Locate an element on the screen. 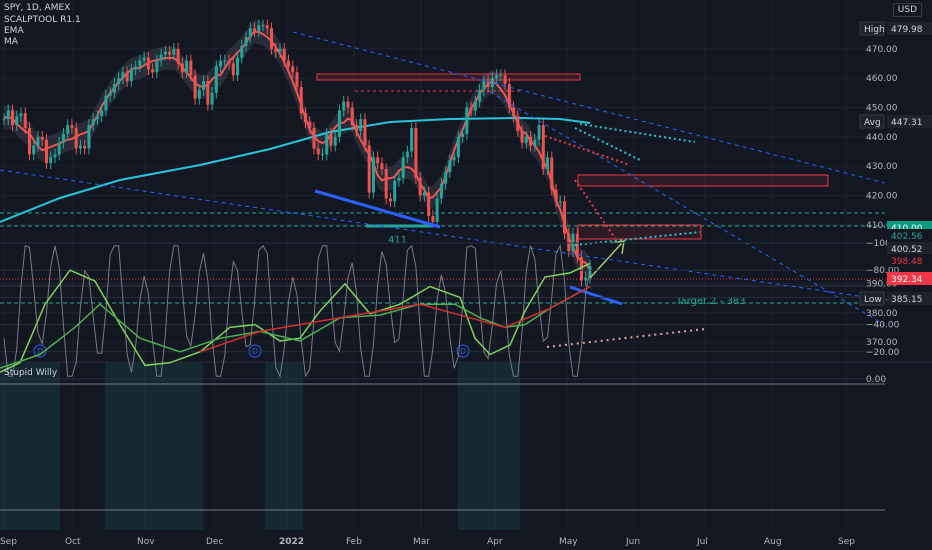  y-tick-label: 410.00 is located at coordinates (882, 226).